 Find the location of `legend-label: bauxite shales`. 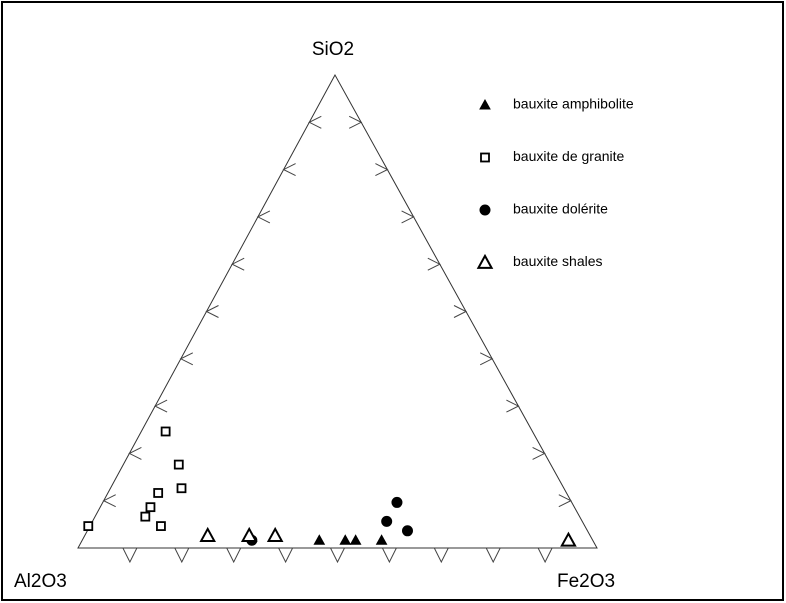

legend-label: bauxite shales is located at coordinates (558, 261).